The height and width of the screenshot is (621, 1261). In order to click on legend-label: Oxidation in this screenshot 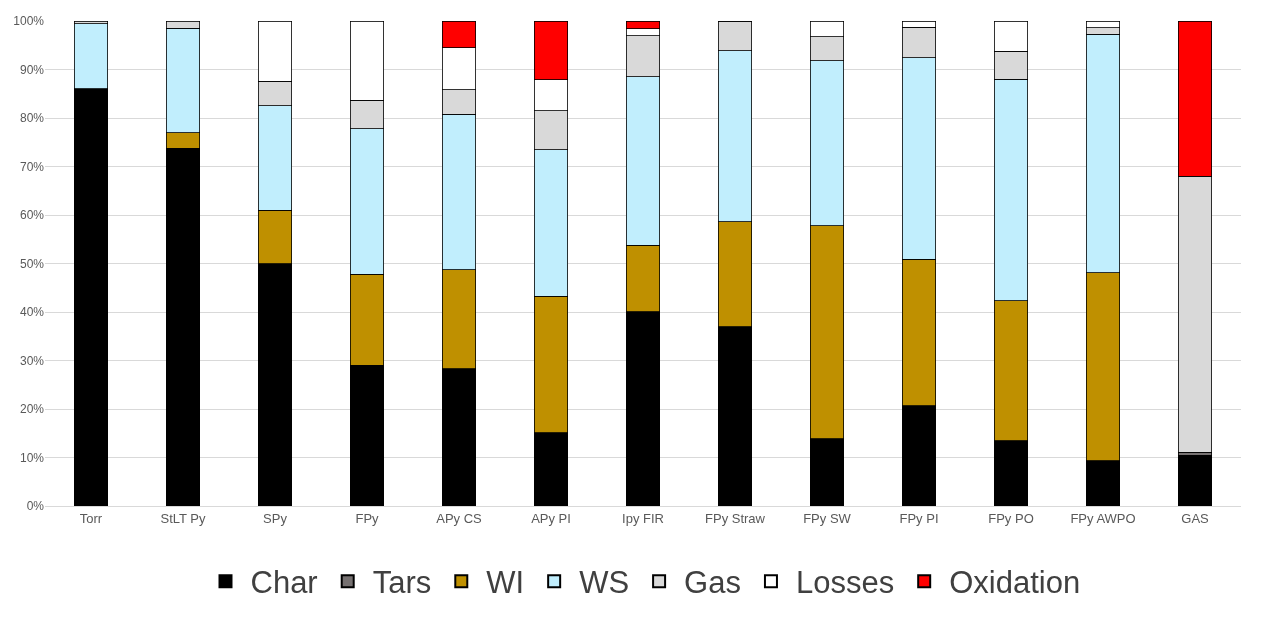, I will do `click(1015, 583)`.